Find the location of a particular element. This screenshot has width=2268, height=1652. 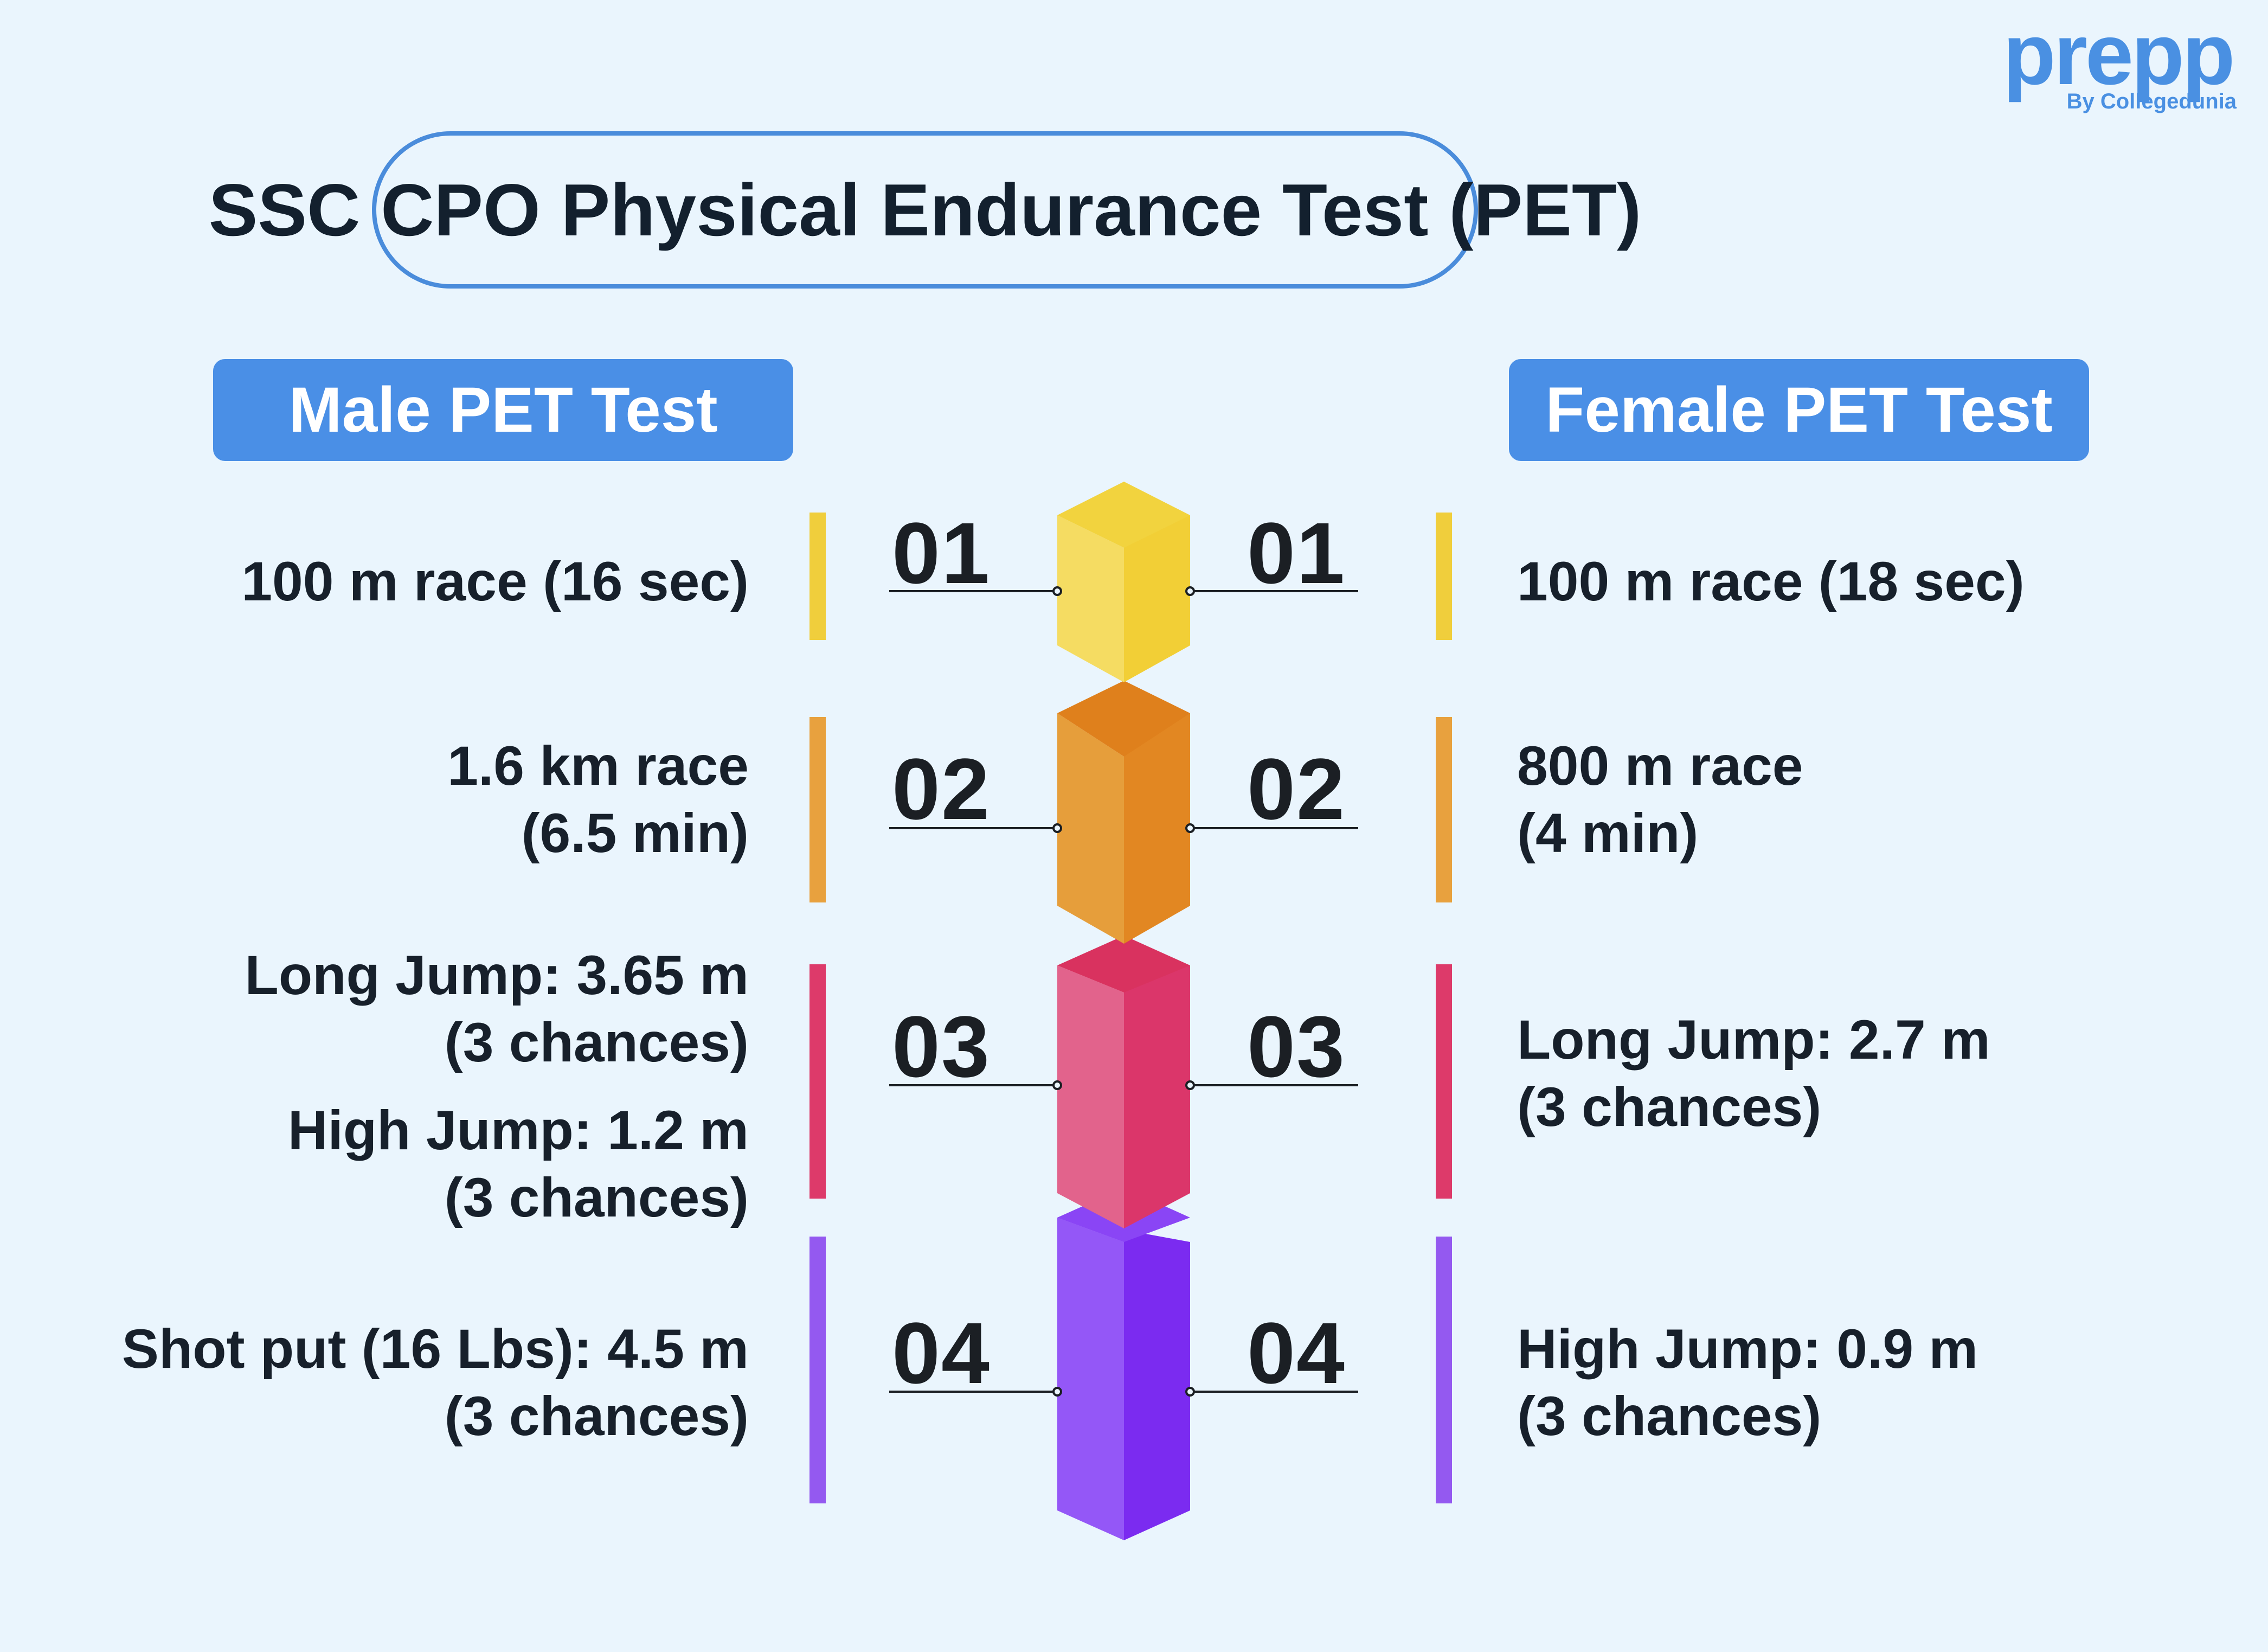

female-item-04: High Jump: 0.9 m (3 chances) is located at coordinates (1747, 1383).